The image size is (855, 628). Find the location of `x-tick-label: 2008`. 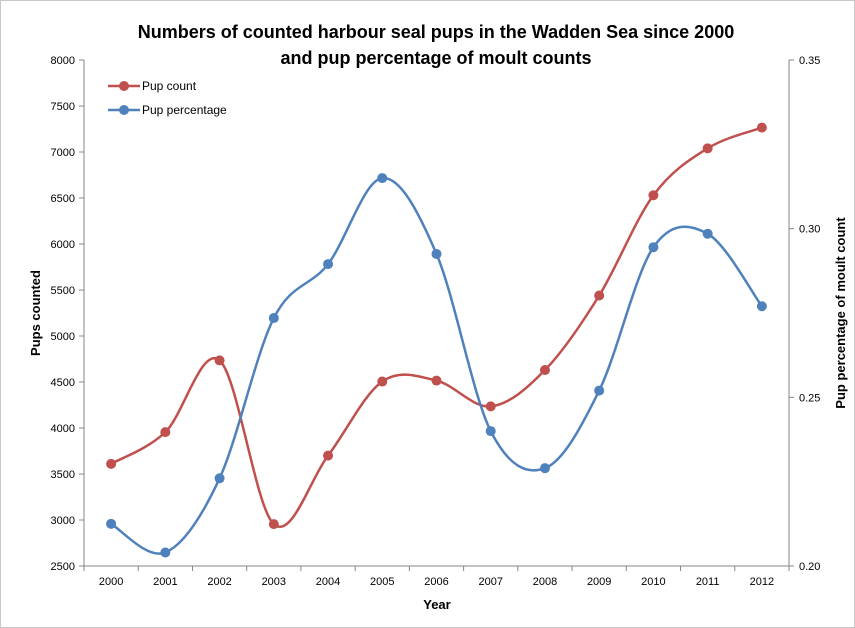

x-tick-label: 2008 is located at coordinates (545, 582).